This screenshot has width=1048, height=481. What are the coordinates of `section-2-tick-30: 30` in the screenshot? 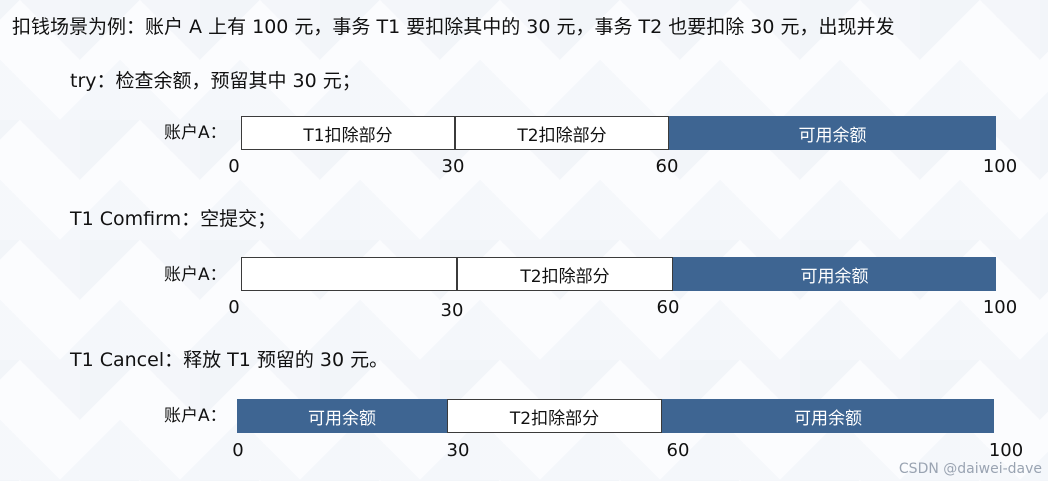 It's located at (452, 310).